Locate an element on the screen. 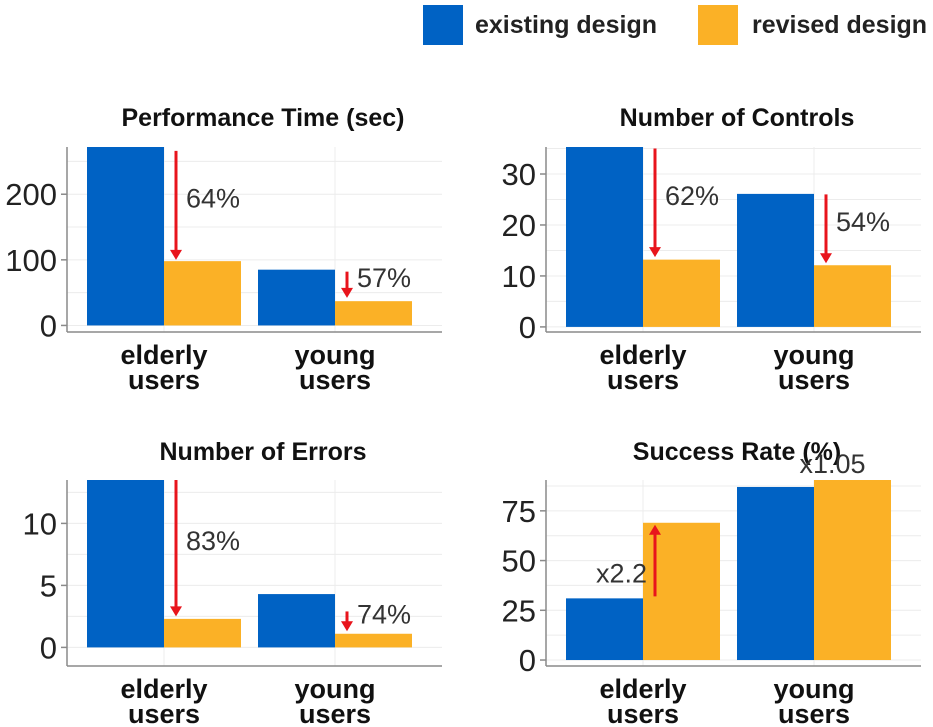  change-label: 54% is located at coordinates (863, 222).